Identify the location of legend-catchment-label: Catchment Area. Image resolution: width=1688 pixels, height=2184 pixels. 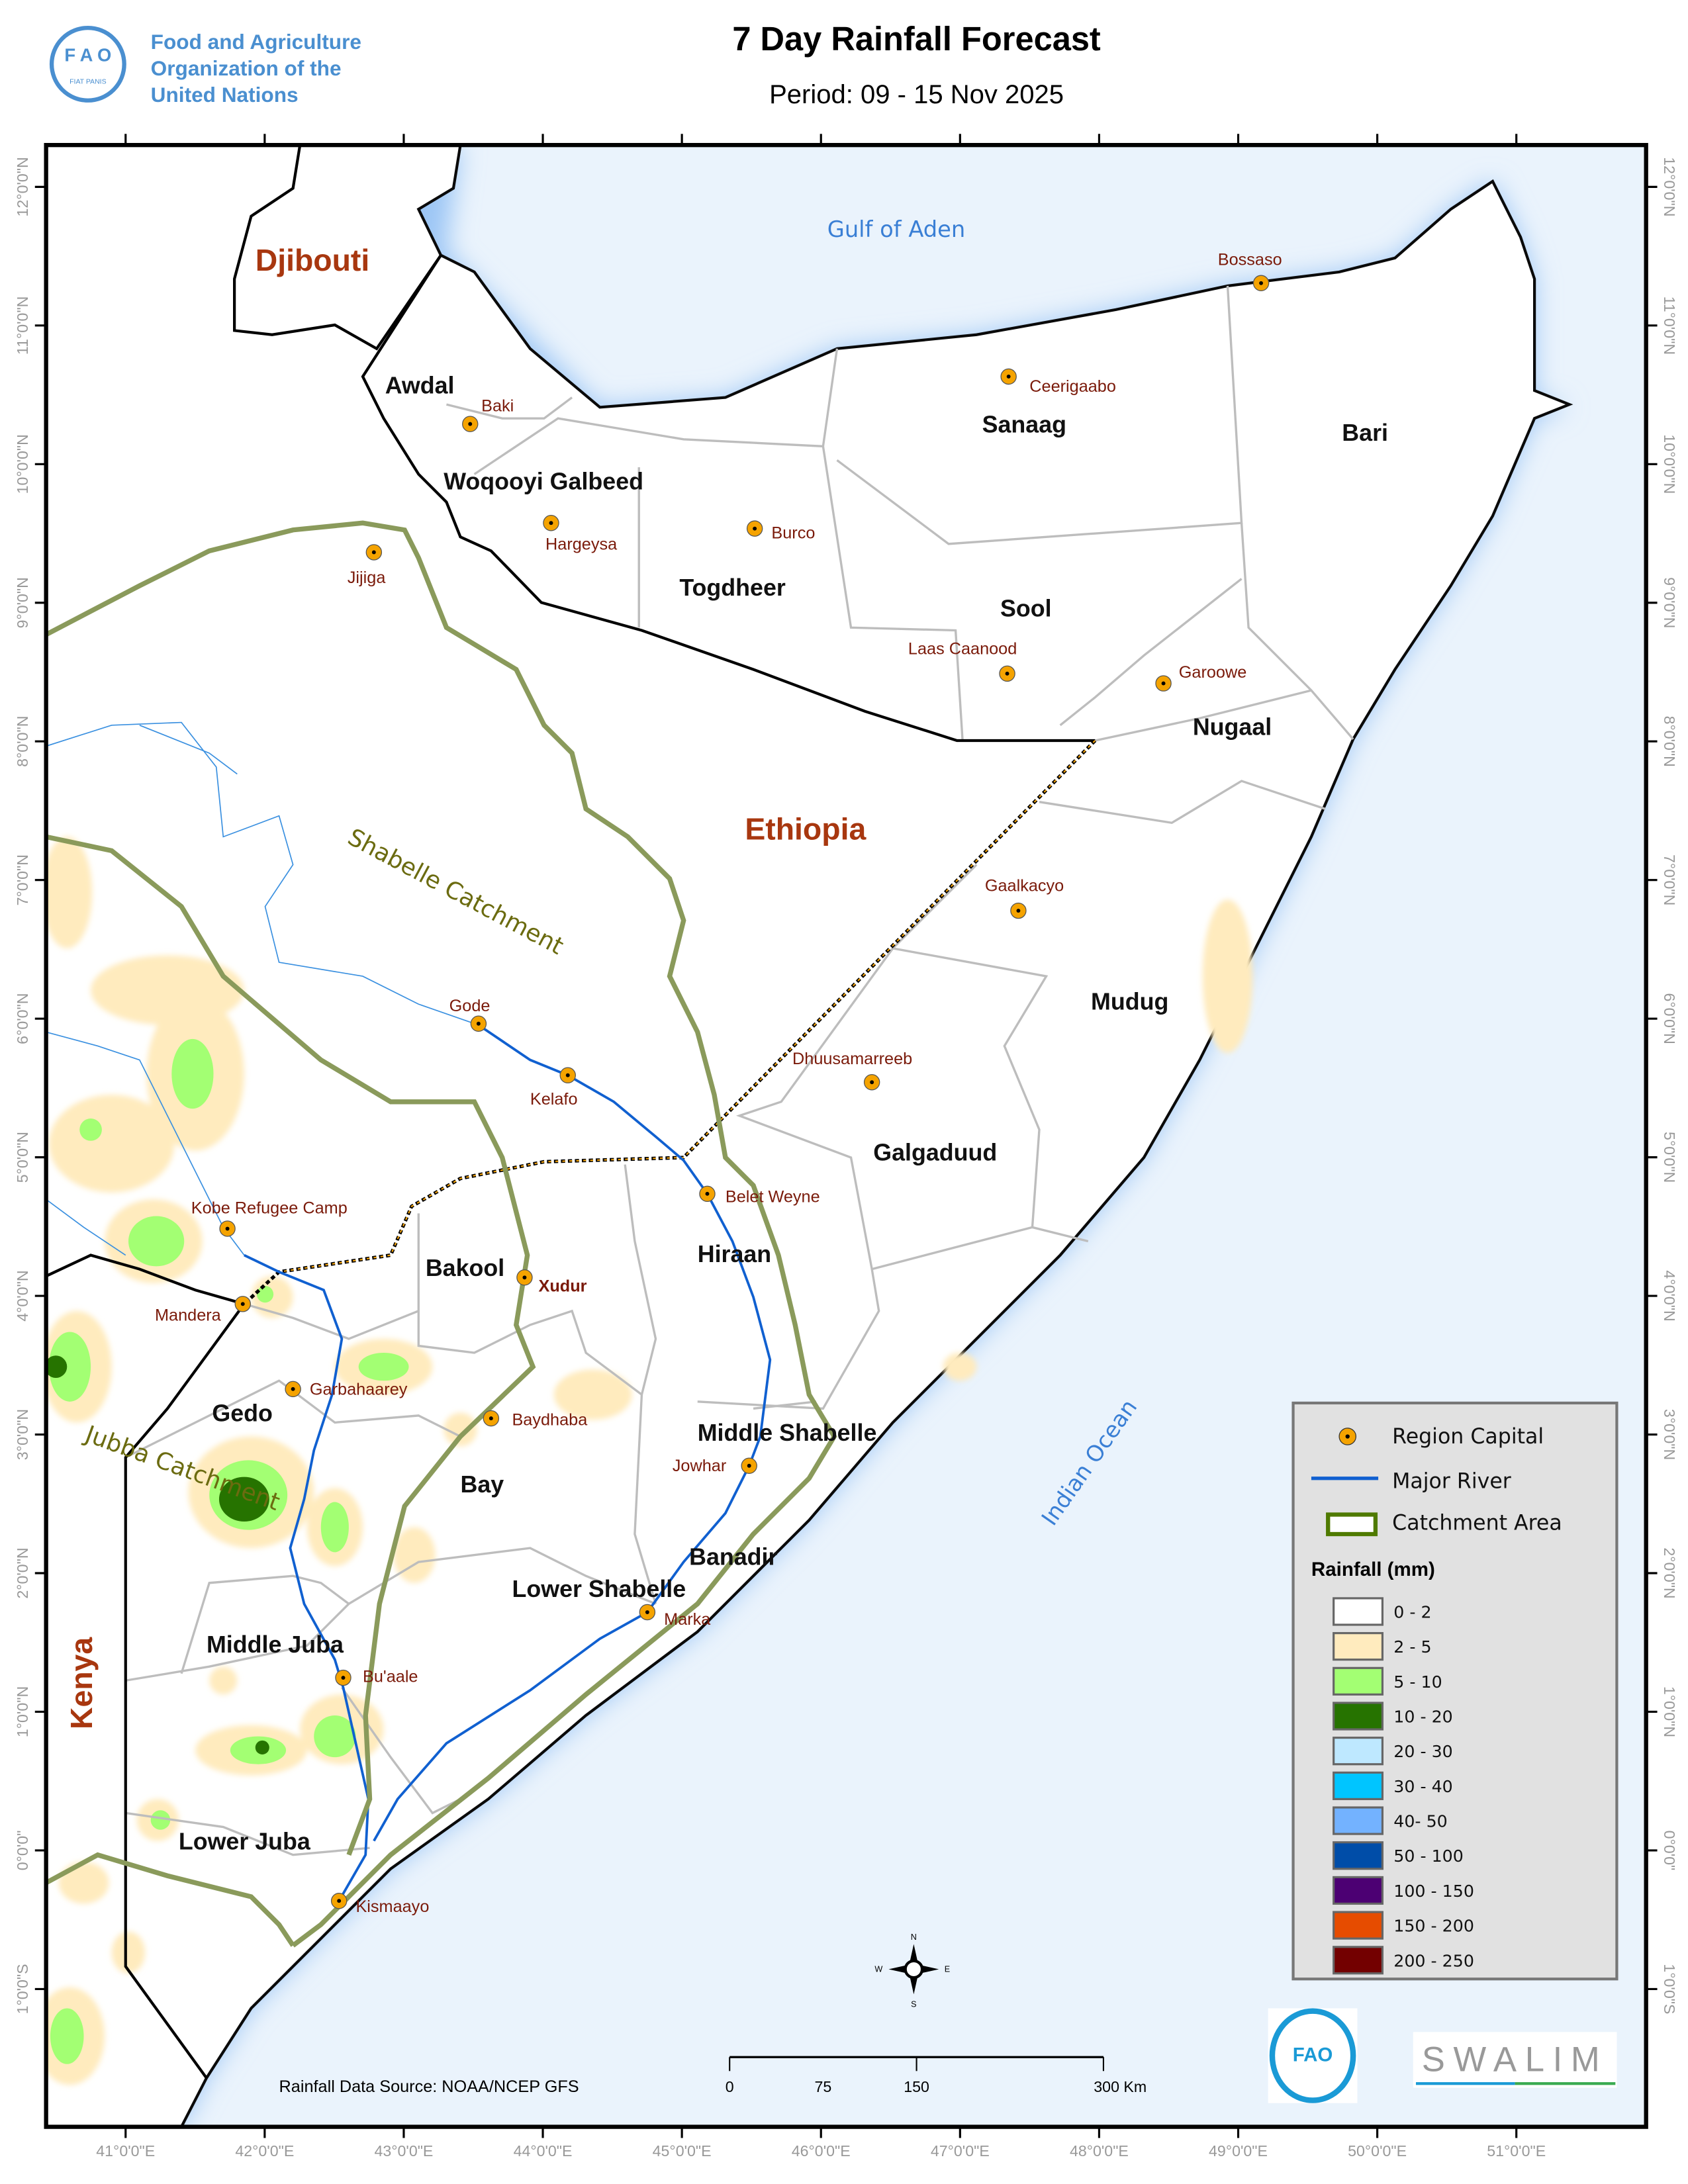
(1477, 1524).